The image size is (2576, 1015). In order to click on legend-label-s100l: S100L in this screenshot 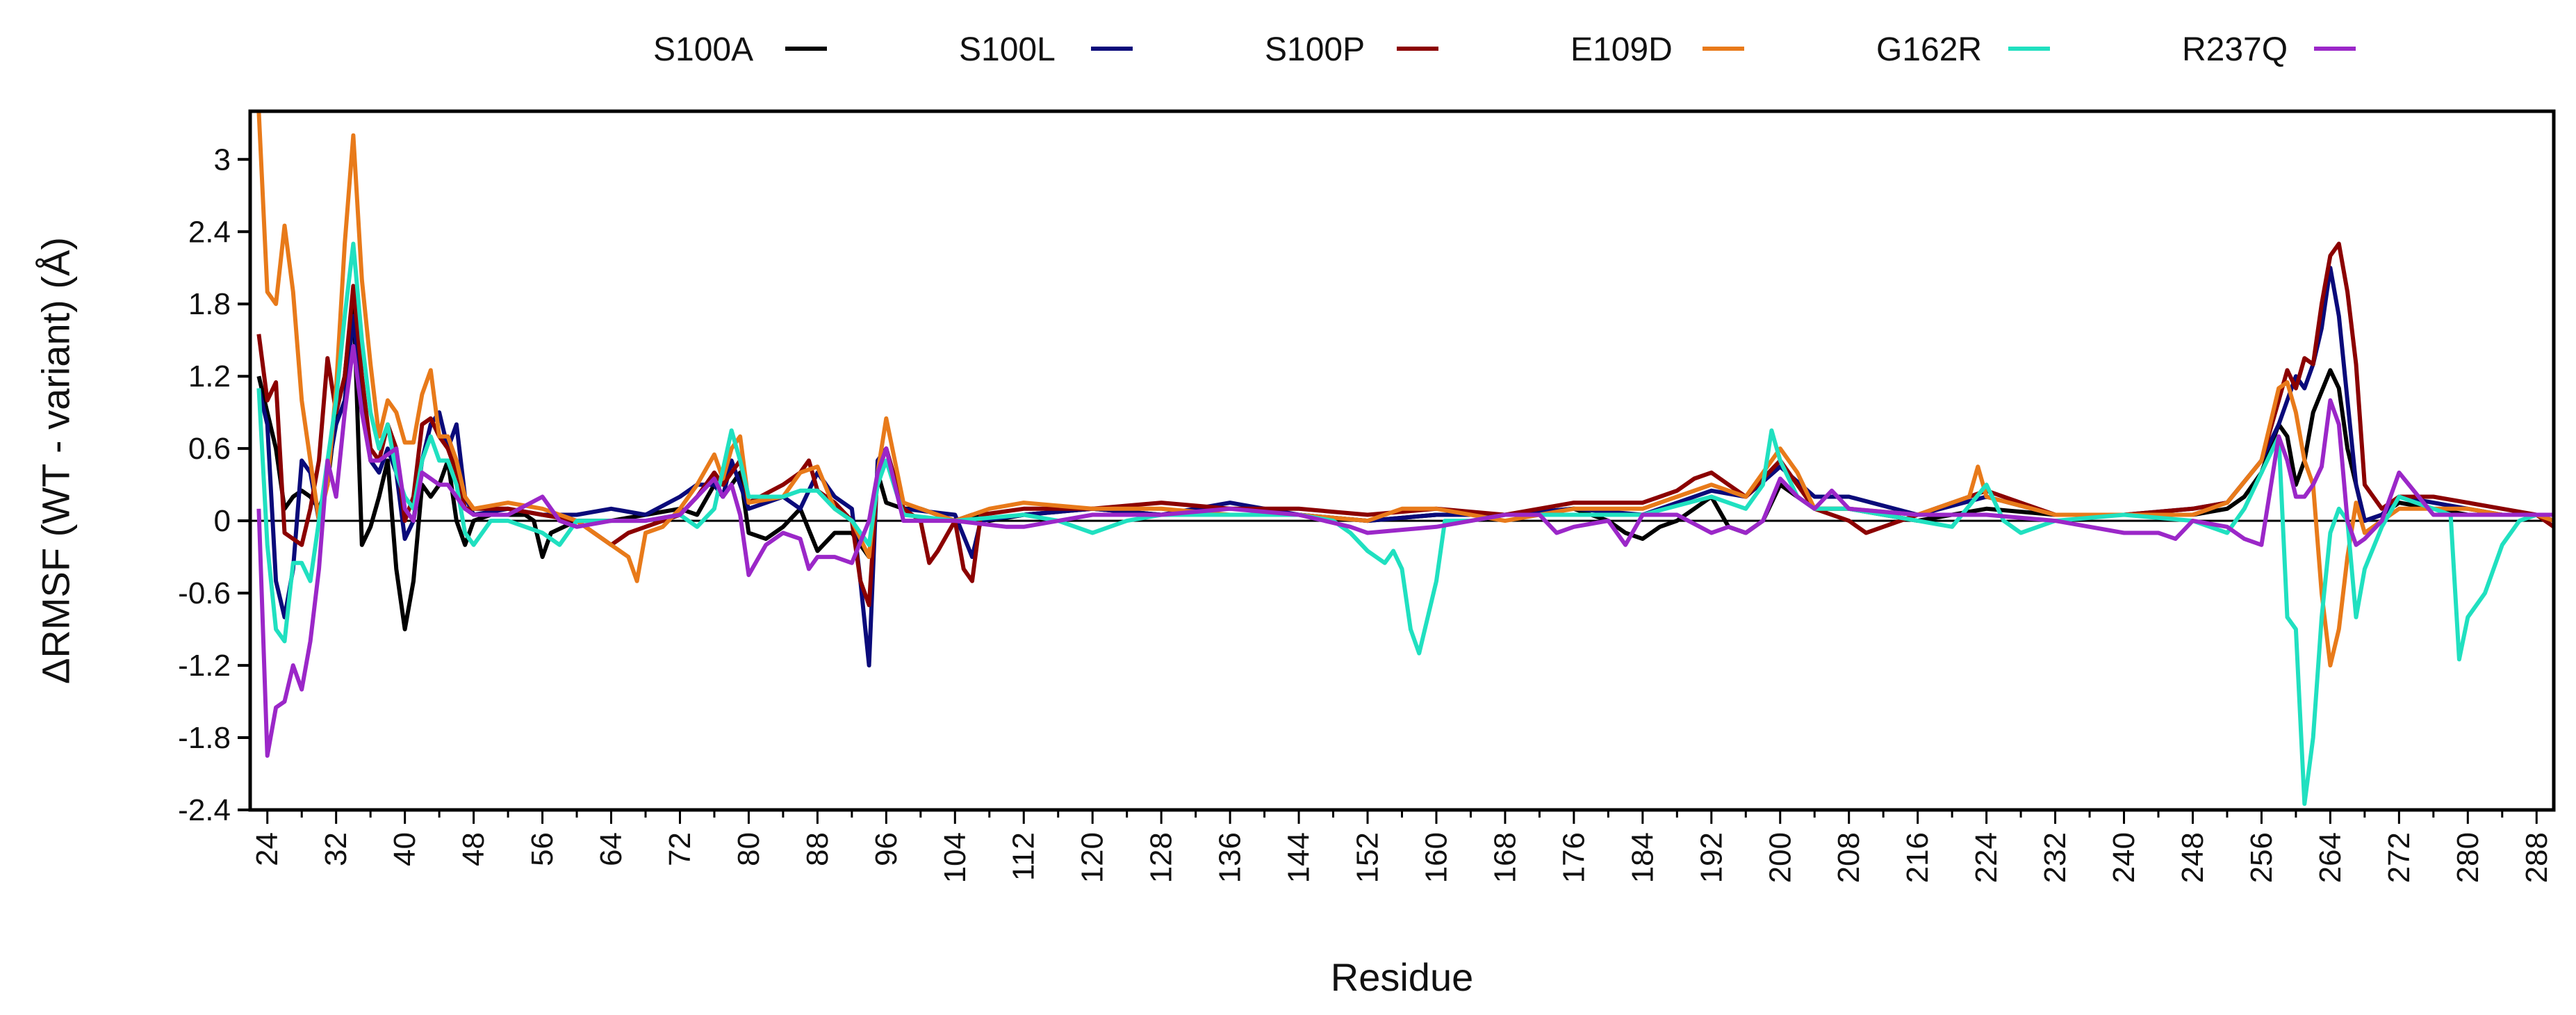, I will do `click(1007, 49)`.